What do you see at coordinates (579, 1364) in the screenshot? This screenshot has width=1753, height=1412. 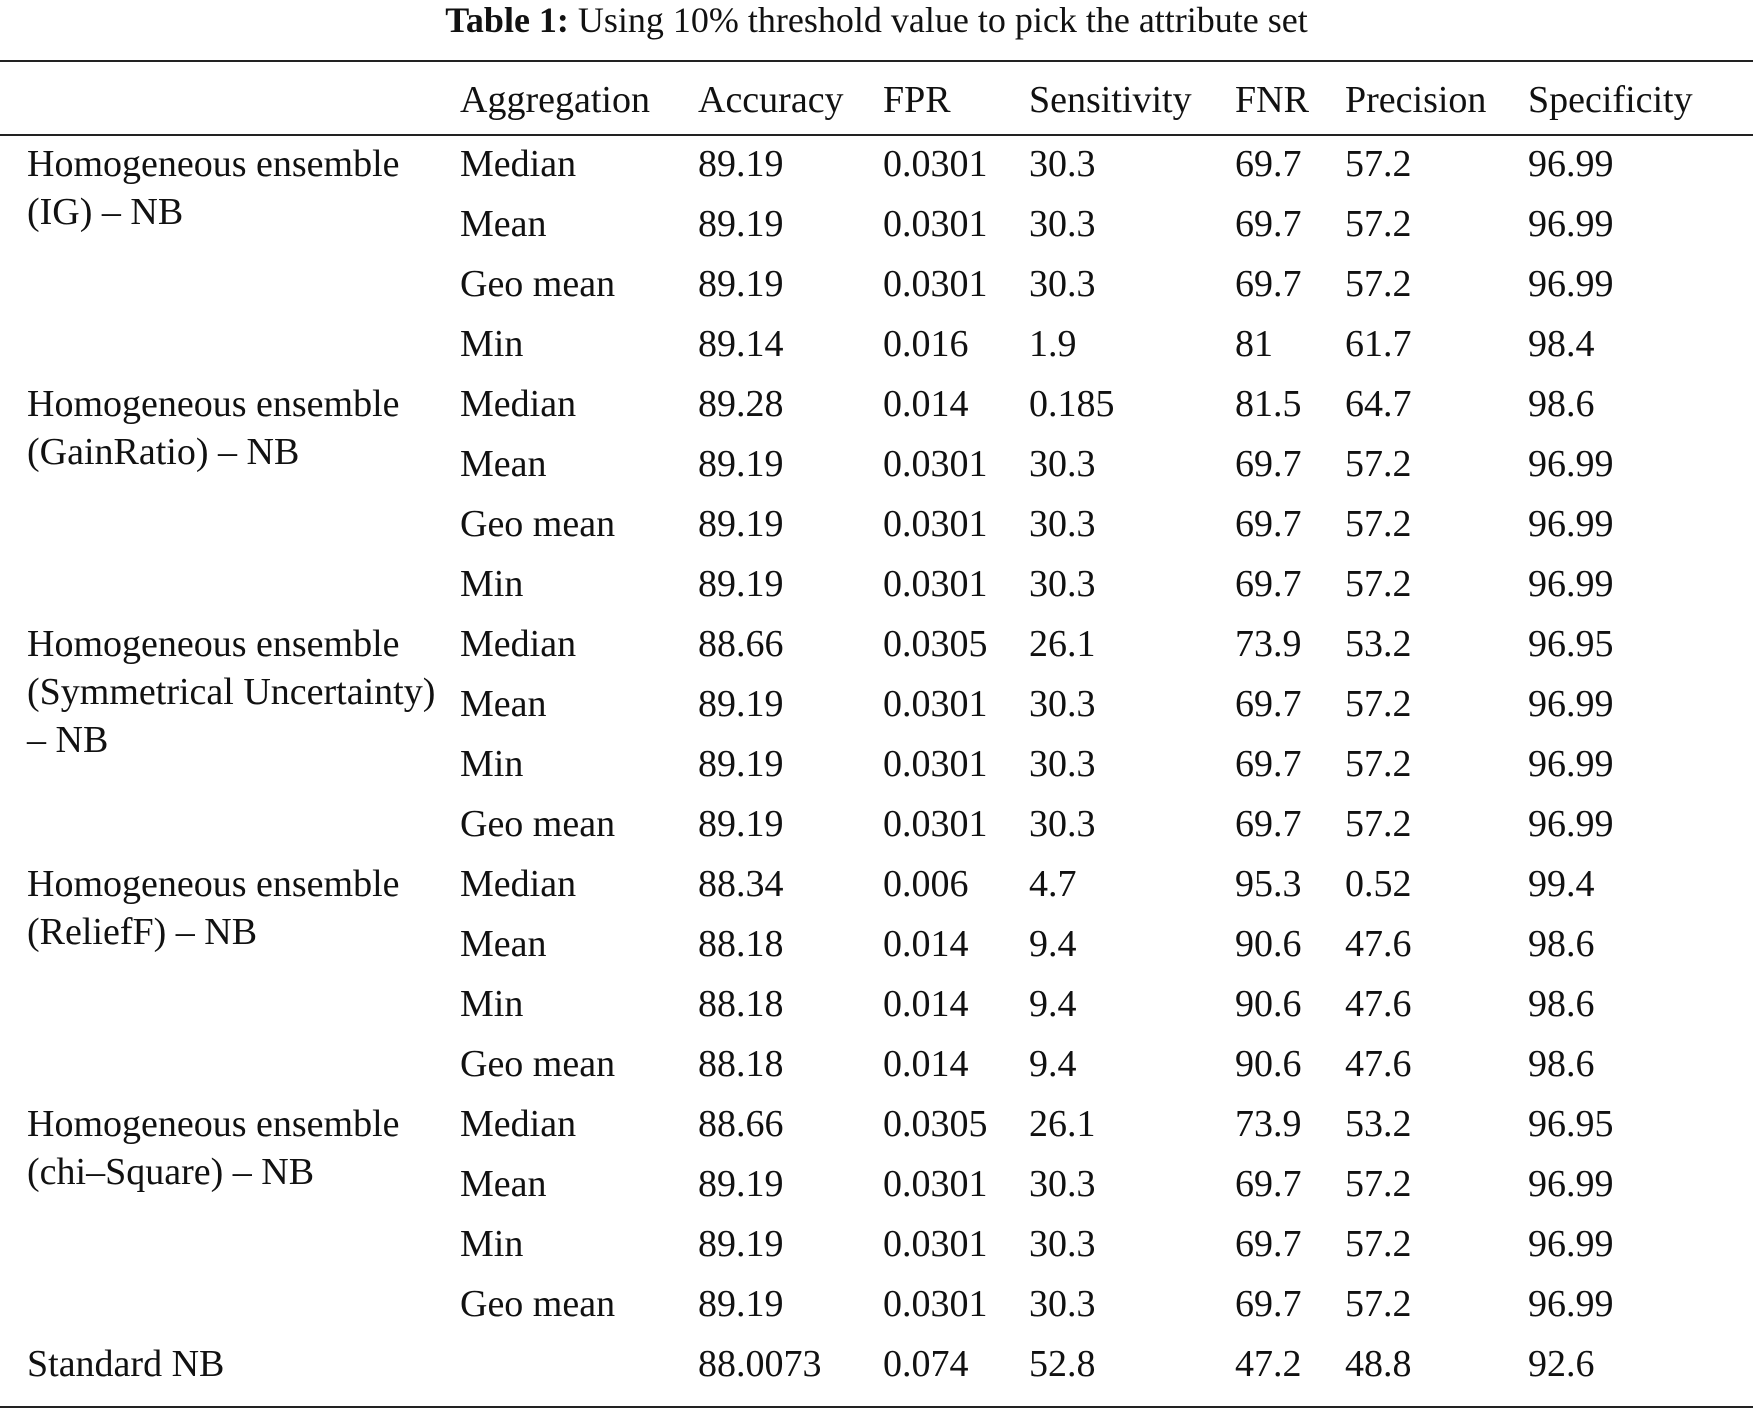 I see `aggregation-cell` at bounding box center [579, 1364].